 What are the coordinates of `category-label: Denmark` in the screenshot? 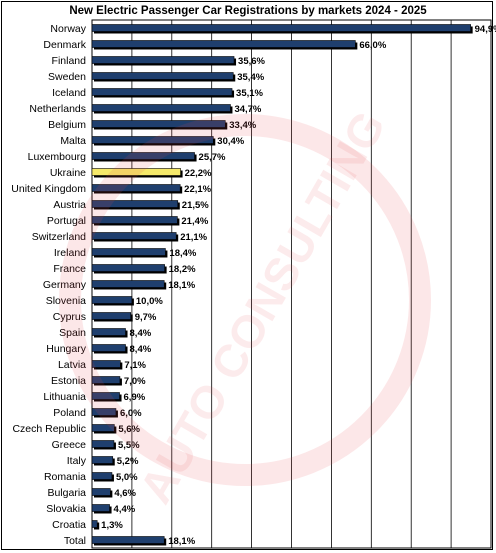 It's located at (64, 45).